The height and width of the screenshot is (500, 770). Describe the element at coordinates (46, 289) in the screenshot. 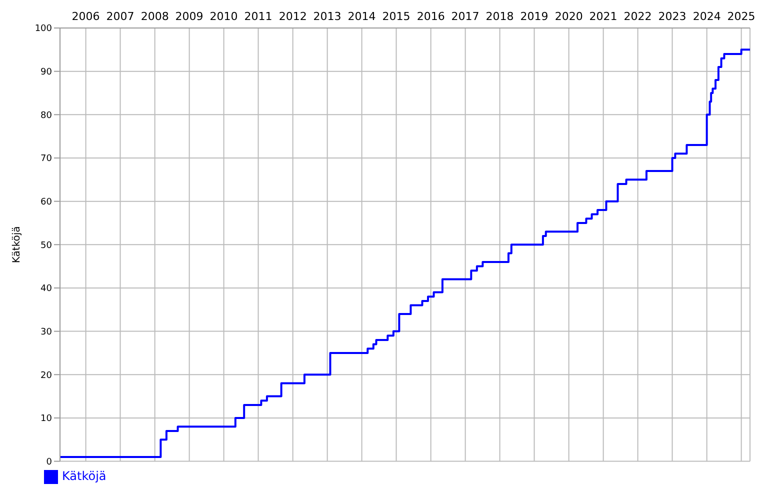

I see `y-tick-label: 40` at that location.